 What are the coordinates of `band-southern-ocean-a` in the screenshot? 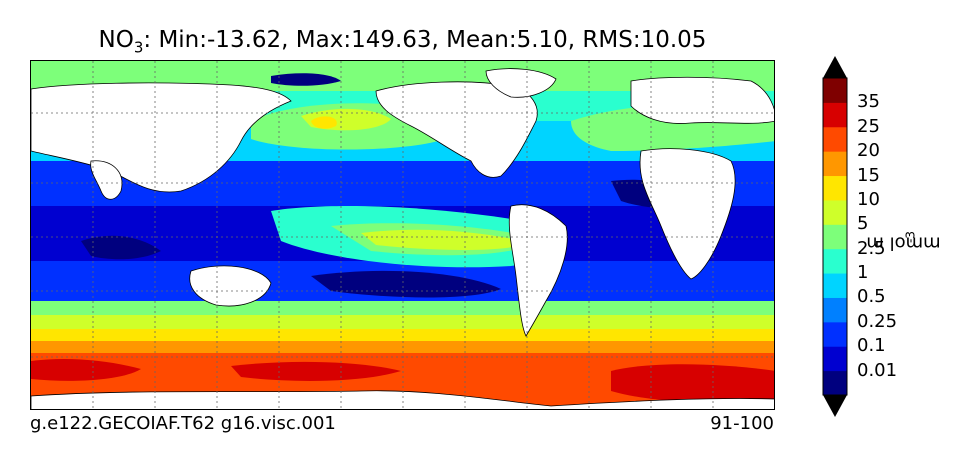 It's located at (402, 347).